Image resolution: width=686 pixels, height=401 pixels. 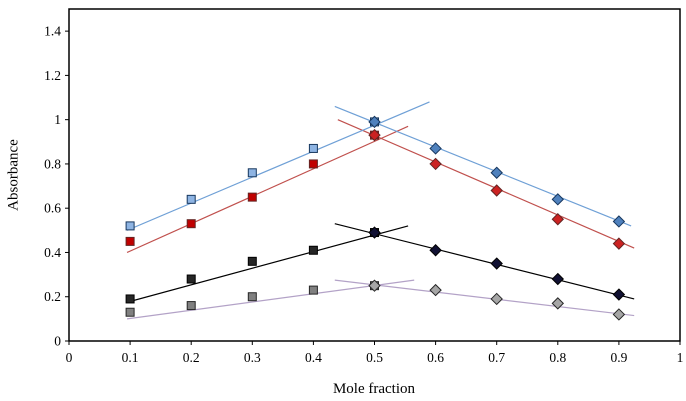 What do you see at coordinates (252, 357) in the screenshot?
I see `x-tick-label: 0.3` at bounding box center [252, 357].